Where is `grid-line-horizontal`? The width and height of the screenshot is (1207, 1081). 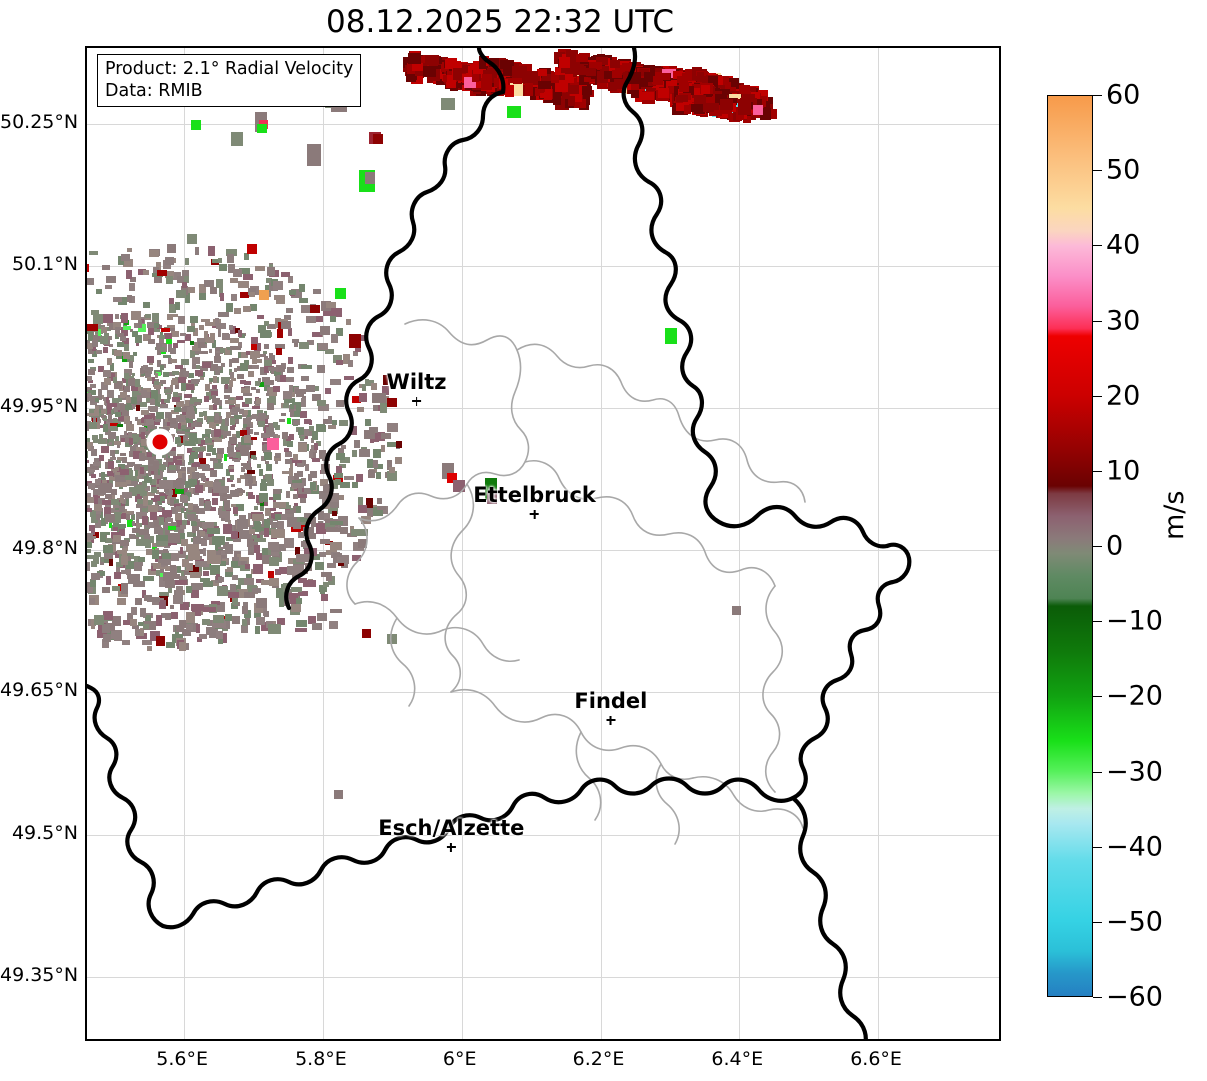 grid-line-horizontal is located at coordinates (543, 124).